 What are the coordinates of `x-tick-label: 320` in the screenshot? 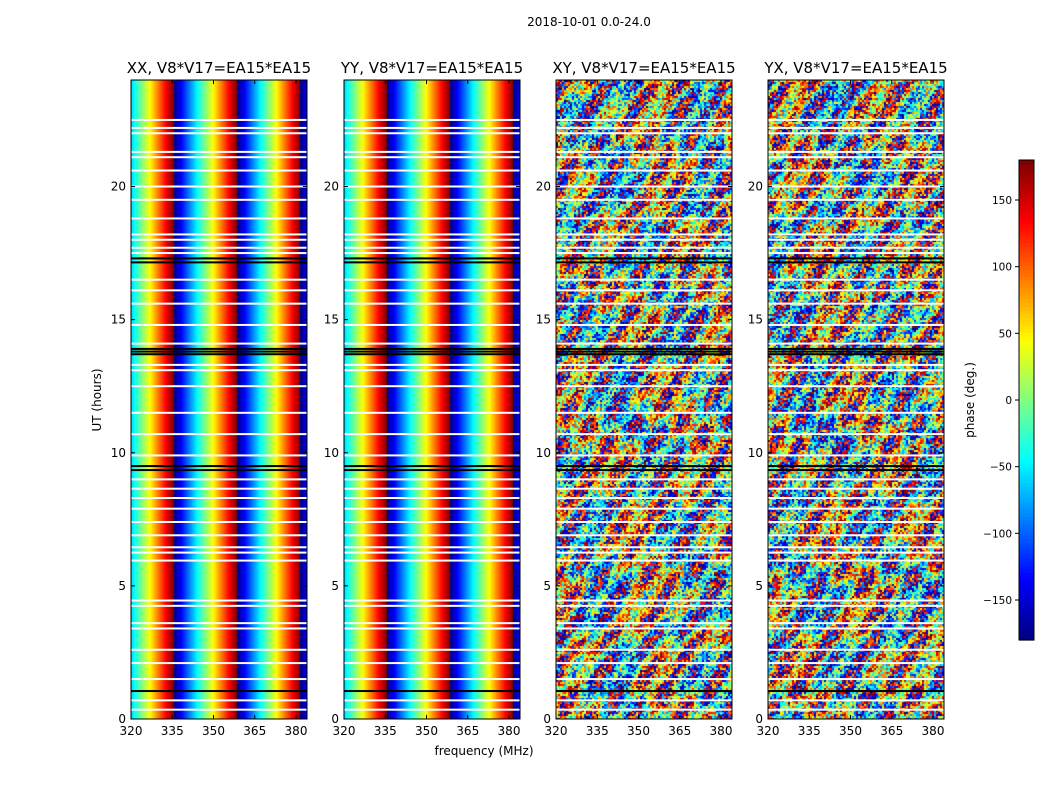 It's located at (344, 731).